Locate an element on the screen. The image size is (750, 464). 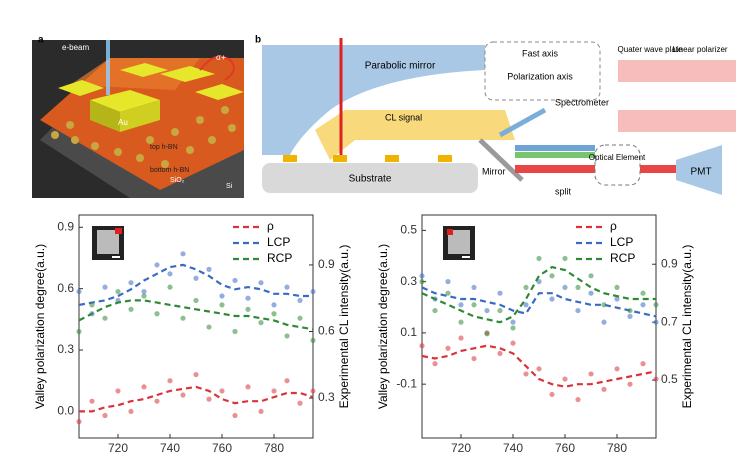
label: Polarization axis is located at coordinates (540, 76).